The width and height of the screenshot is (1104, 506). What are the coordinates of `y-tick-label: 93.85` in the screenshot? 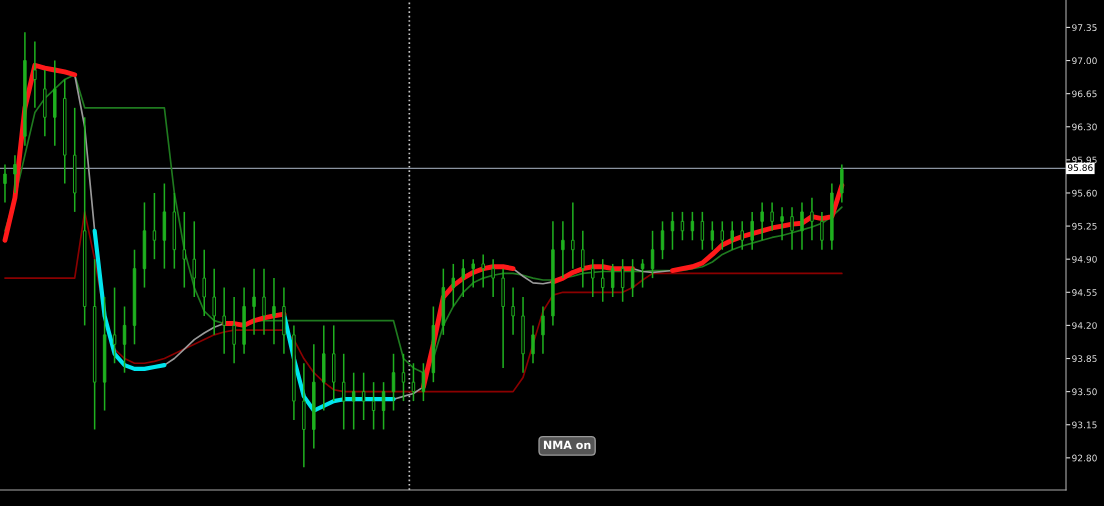 It's located at (1084, 359).